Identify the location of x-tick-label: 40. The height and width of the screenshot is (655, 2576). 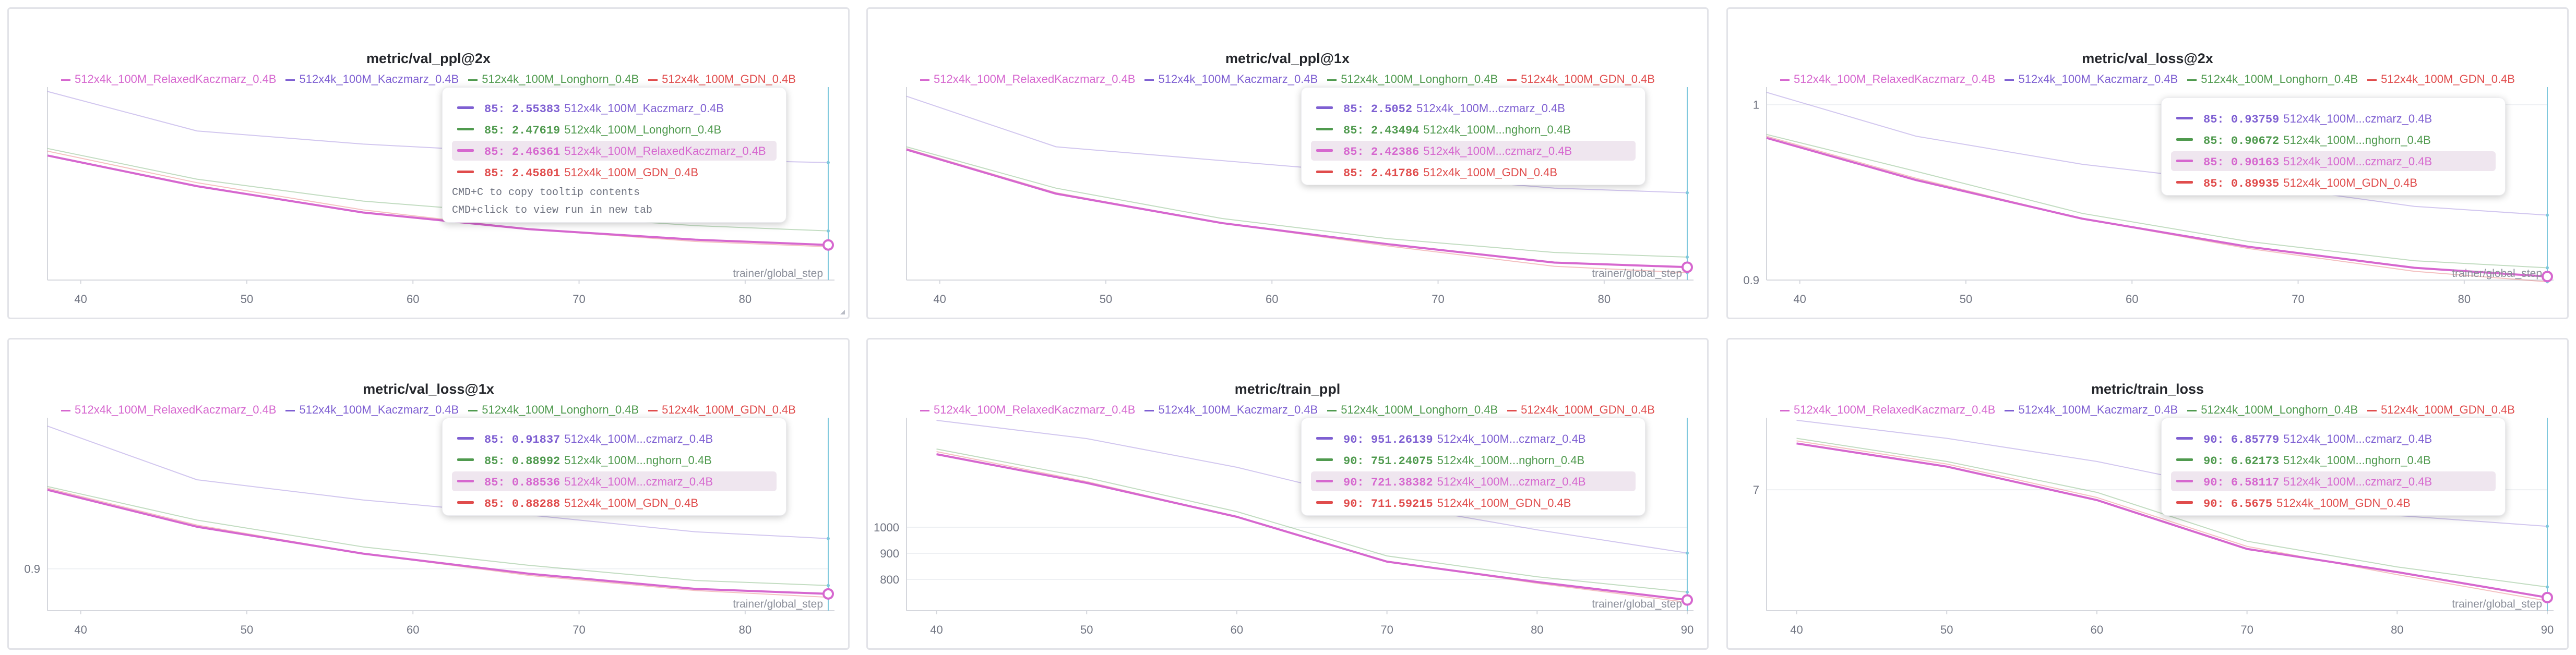
(940, 299).